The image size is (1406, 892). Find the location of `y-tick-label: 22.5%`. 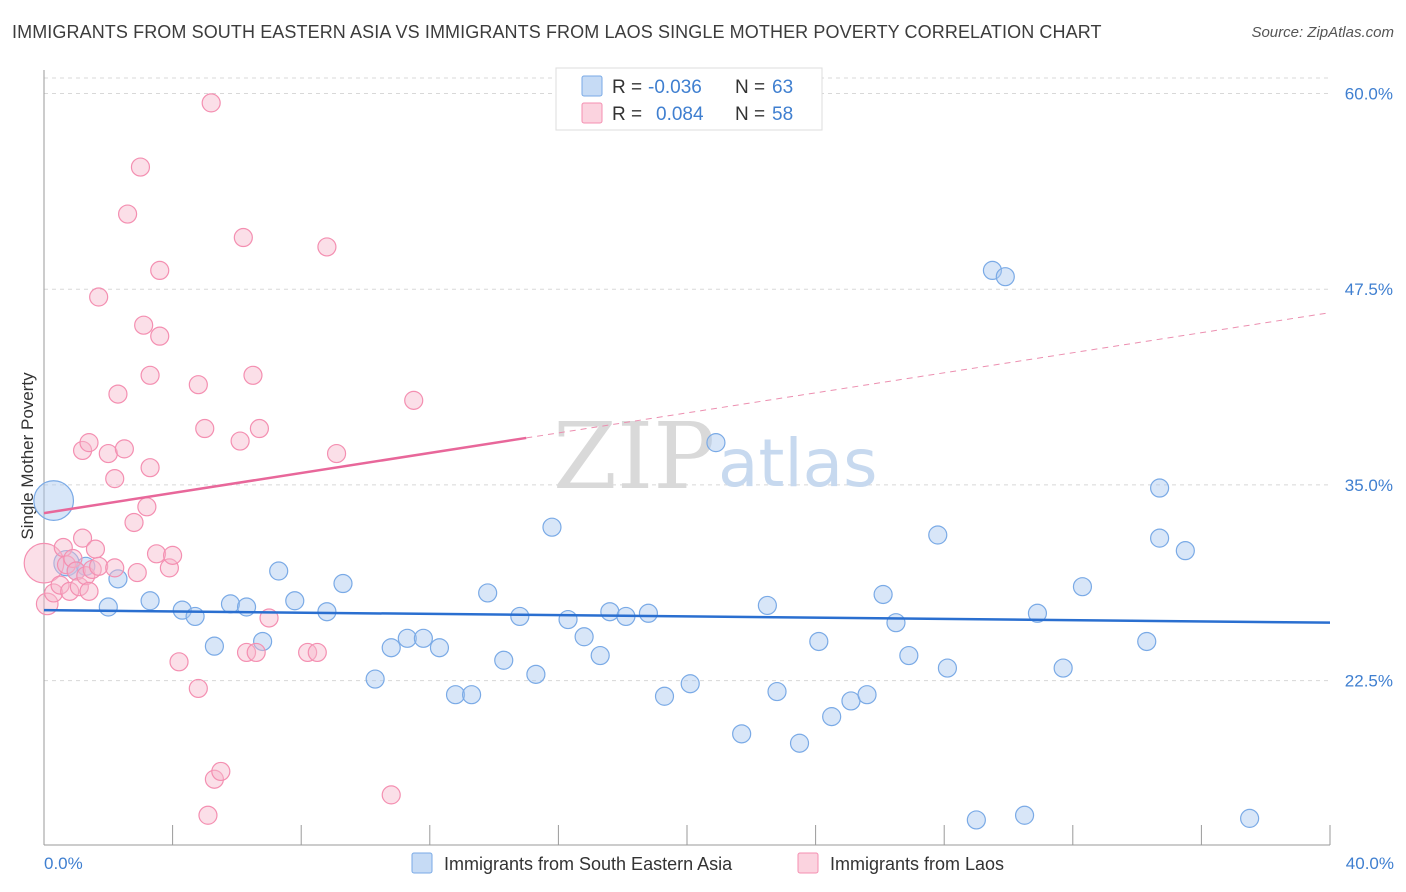

y-tick-label: 22.5% is located at coordinates (1369, 681).